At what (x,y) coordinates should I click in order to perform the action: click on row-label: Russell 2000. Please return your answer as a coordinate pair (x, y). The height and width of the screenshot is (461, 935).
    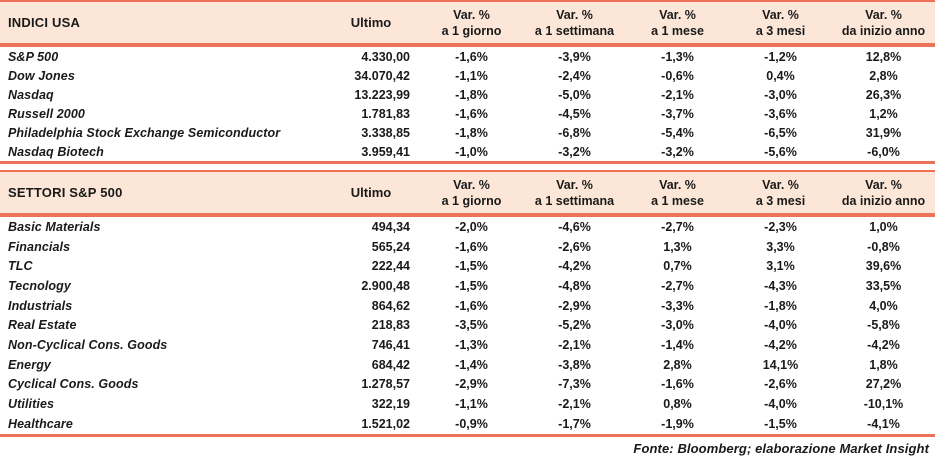
    Looking at the image, I should click on (46, 113).